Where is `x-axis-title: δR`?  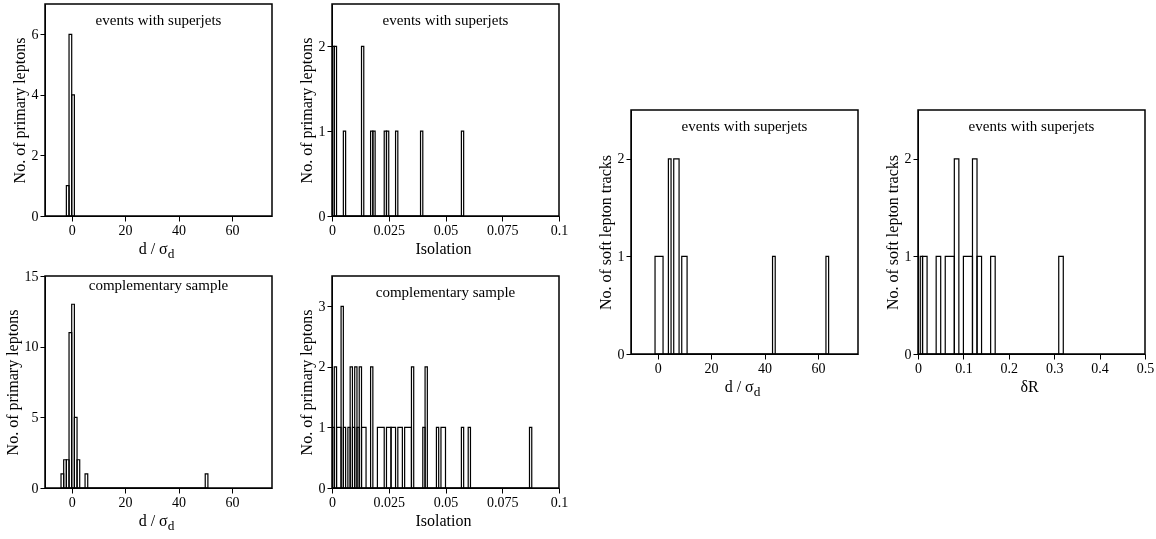 x-axis-title: δR is located at coordinates (1029, 387).